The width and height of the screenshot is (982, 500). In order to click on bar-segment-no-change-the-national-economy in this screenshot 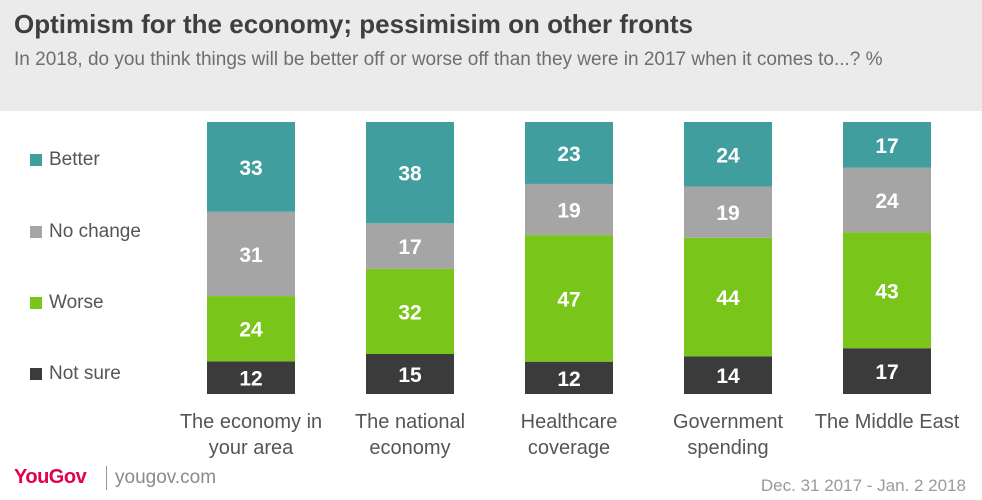, I will do `click(410, 246)`.